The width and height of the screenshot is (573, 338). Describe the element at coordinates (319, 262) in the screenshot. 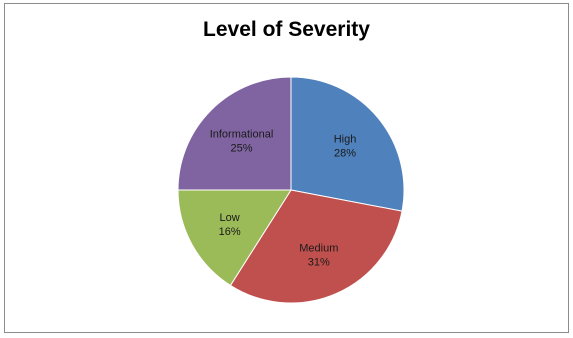

I see `slice-value-medium: 31%` at that location.